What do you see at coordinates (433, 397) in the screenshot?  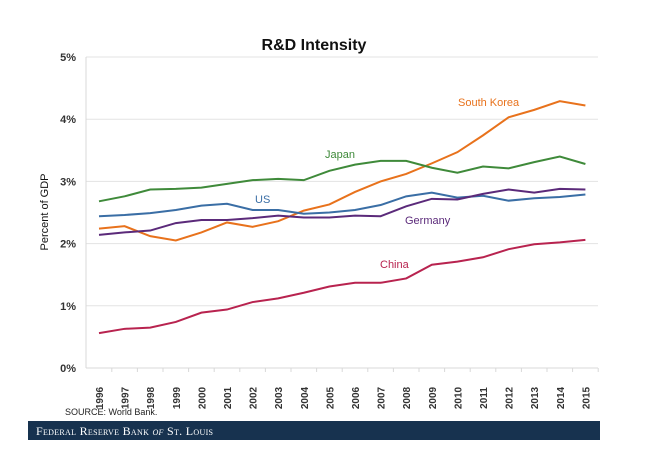 I see `x-tick-label: 2009` at bounding box center [433, 397].